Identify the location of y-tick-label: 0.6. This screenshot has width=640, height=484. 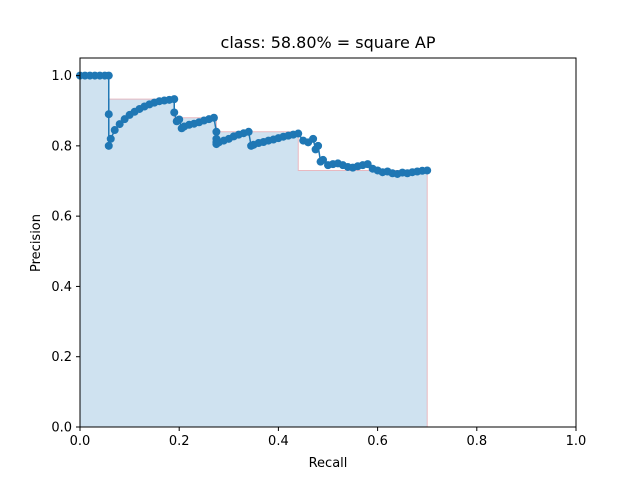
(61, 217).